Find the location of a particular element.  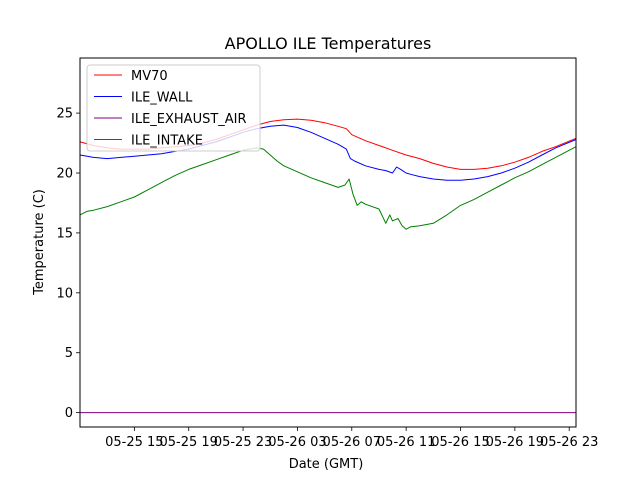

y-tick-label: 5 is located at coordinates (69, 353).